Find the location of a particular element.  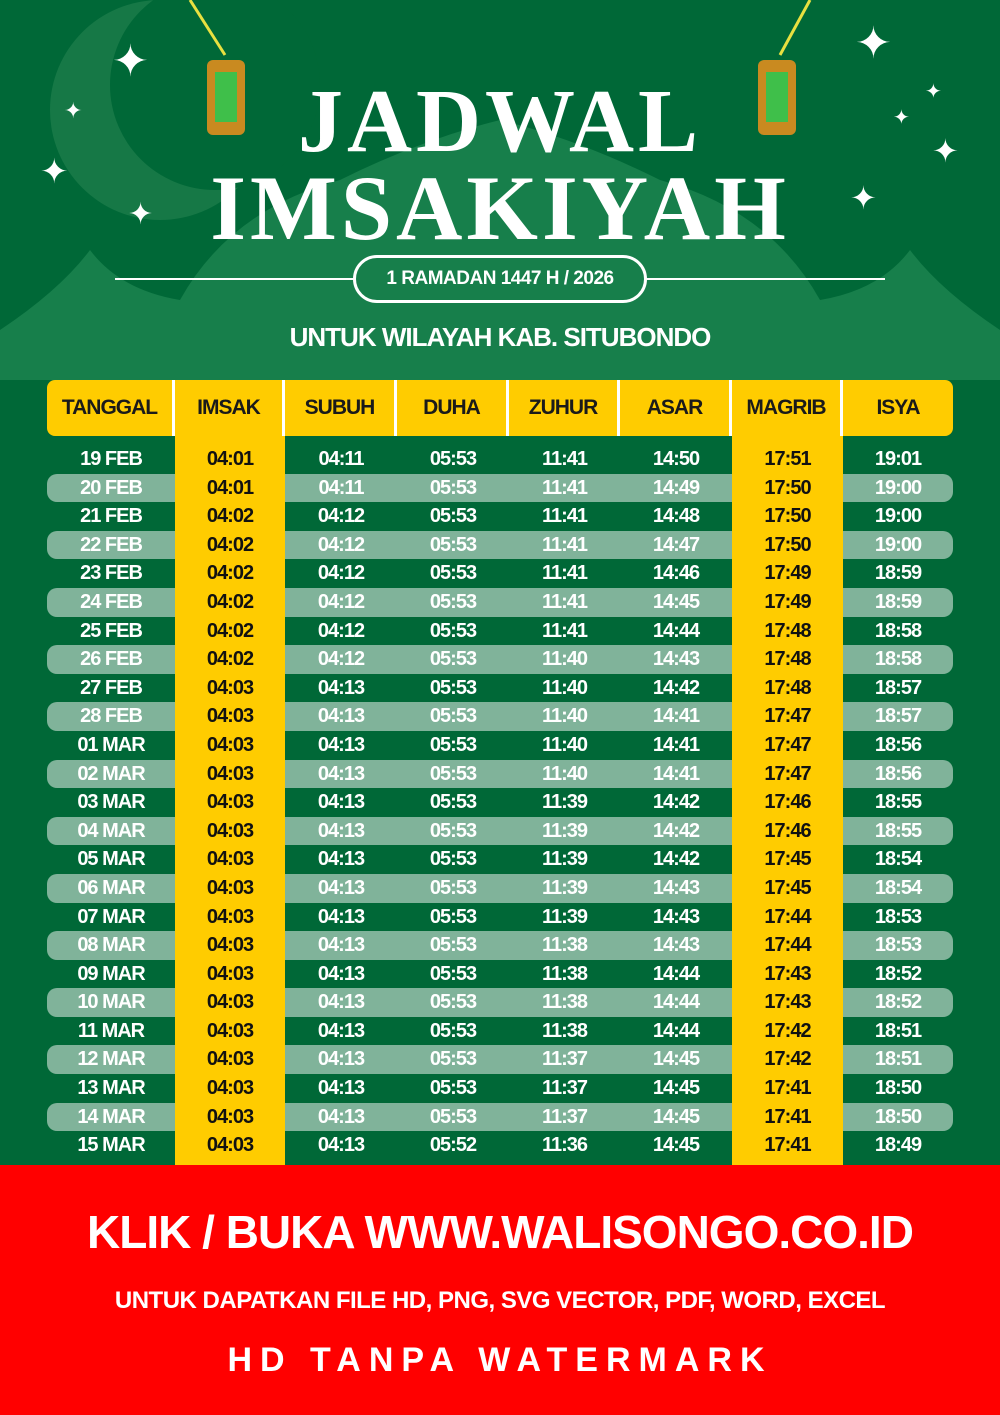

cell-tanggal: 07 MAR is located at coordinates (111, 916).